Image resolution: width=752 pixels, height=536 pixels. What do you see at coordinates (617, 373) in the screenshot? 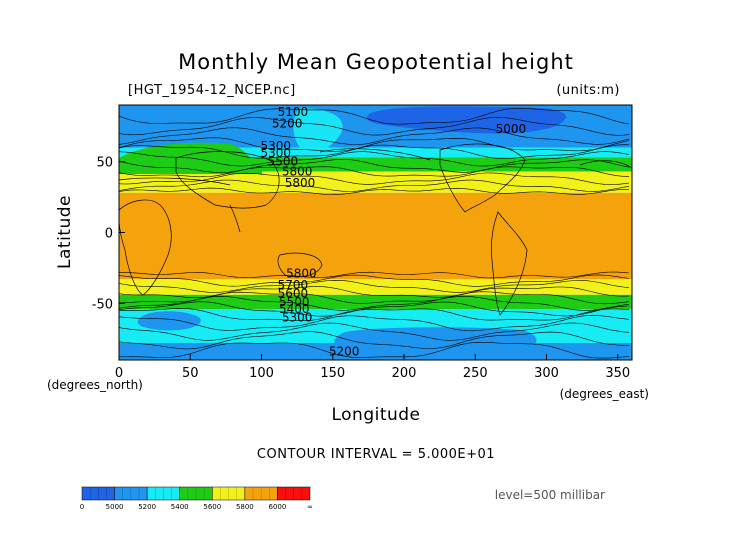
I see `x-tick-label: 350` at bounding box center [617, 373].